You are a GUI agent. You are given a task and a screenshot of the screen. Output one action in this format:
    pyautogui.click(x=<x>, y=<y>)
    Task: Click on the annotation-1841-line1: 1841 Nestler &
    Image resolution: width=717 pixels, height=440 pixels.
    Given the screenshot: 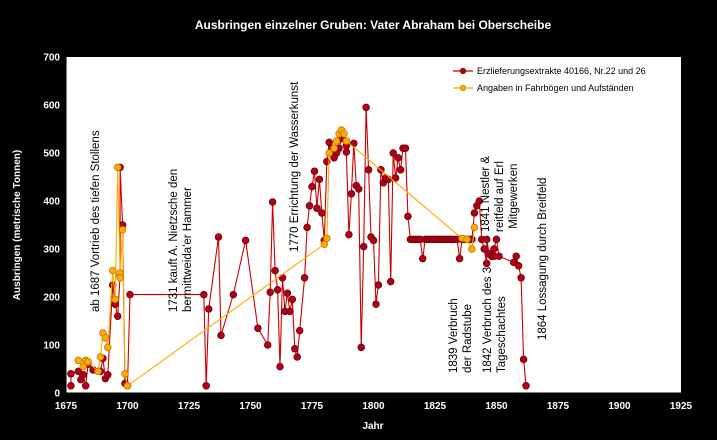 What is the action you would take?
    pyautogui.click(x=486, y=192)
    